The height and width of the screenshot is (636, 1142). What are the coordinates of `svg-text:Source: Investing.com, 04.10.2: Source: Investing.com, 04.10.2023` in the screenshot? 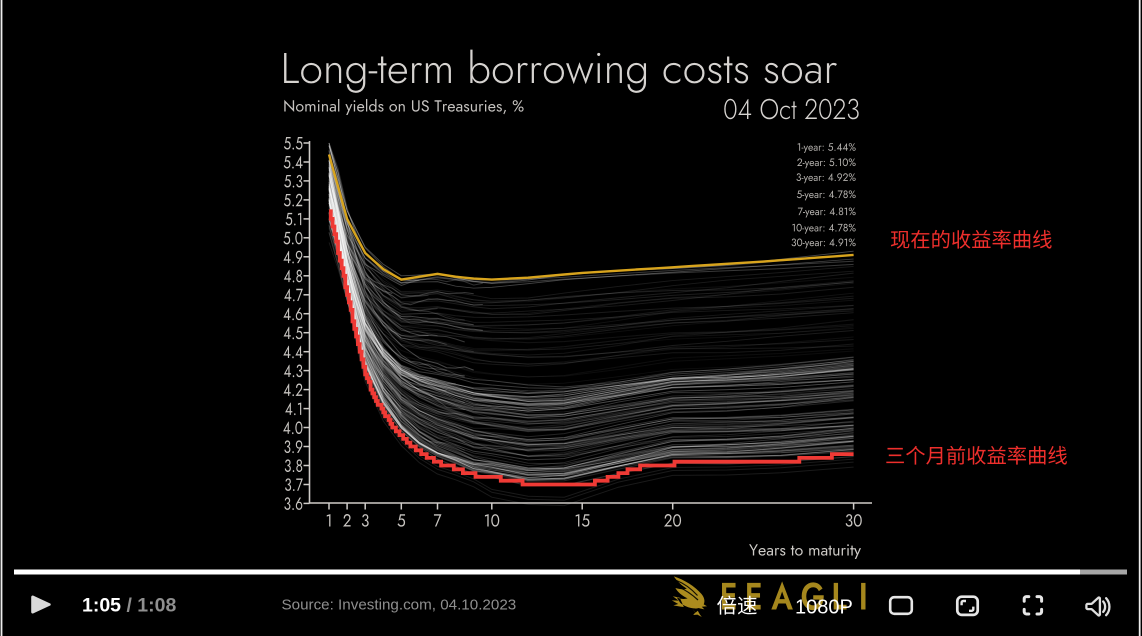 It's located at (399, 604).